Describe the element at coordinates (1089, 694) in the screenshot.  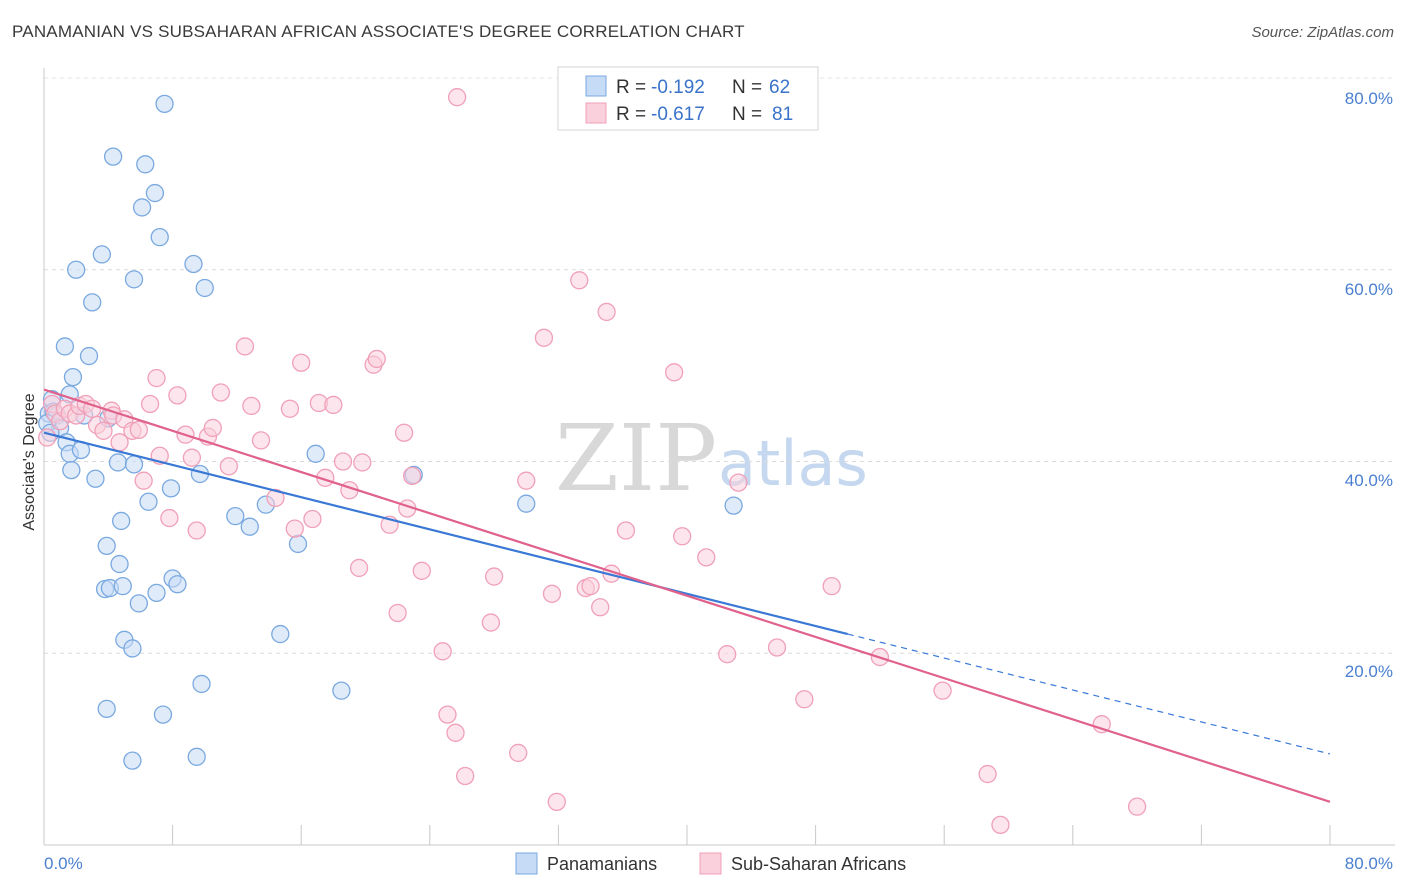
I see `trend-line-panamanians-extension` at that location.